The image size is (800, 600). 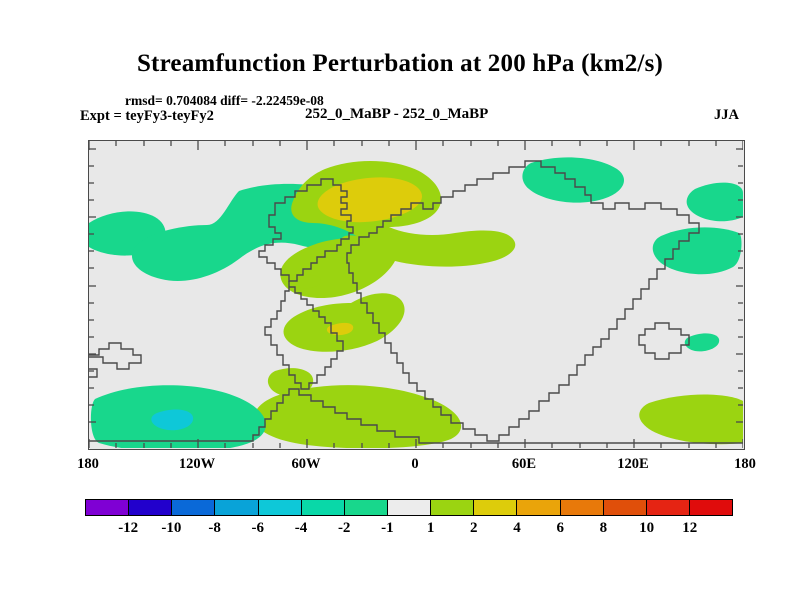 I want to click on eurasia-positive-core, so click(x=370, y=200).